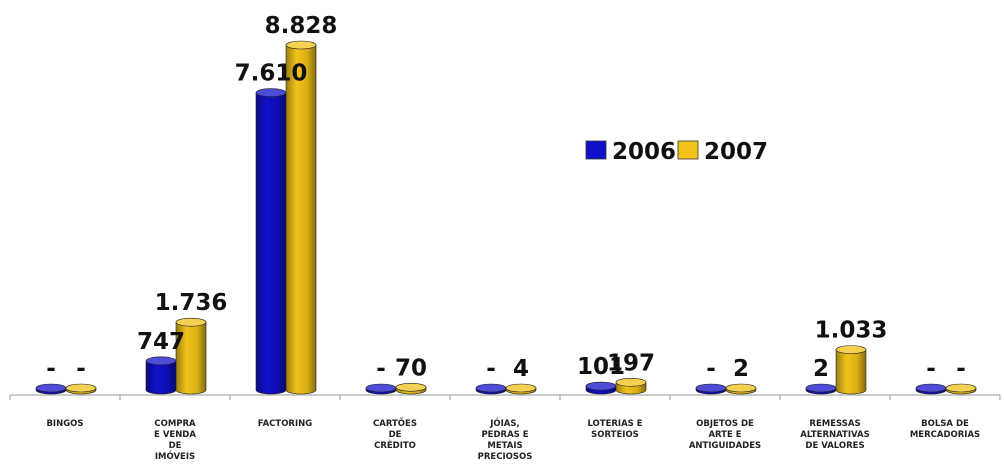 The width and height of the screenshot is (1004, 468). What do you see at coordinates (725, 435) in the screenshot?
I see `category-label-6: OBJETOS DE ARTE E ANTIGUIDADES` at bounding box center [725, 435].